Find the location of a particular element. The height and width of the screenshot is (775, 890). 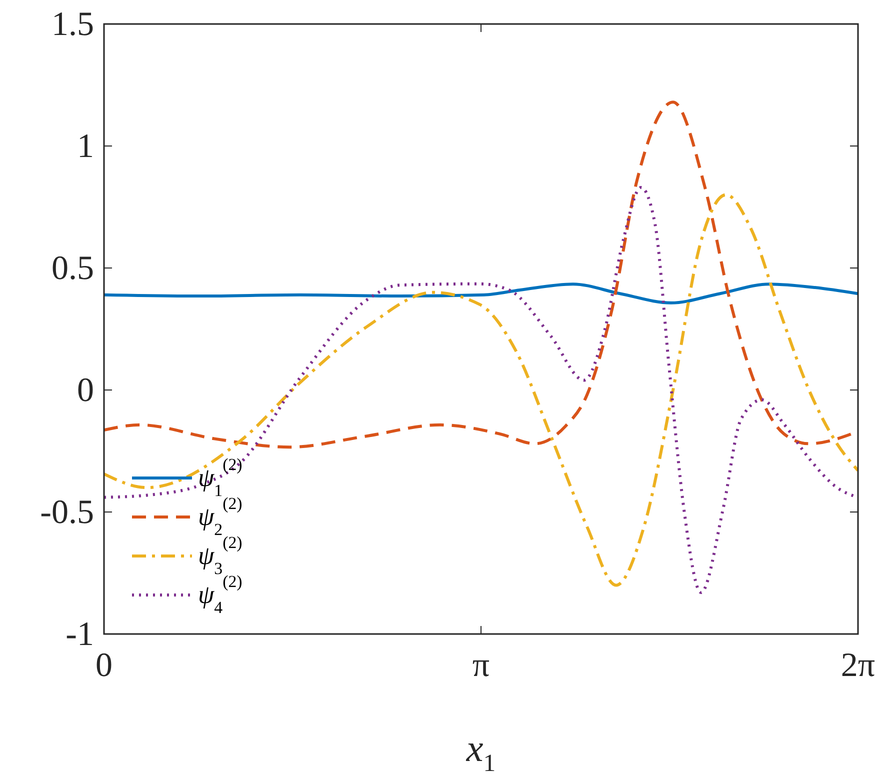

x-tick-label: π is located at coordinates (481, 665).